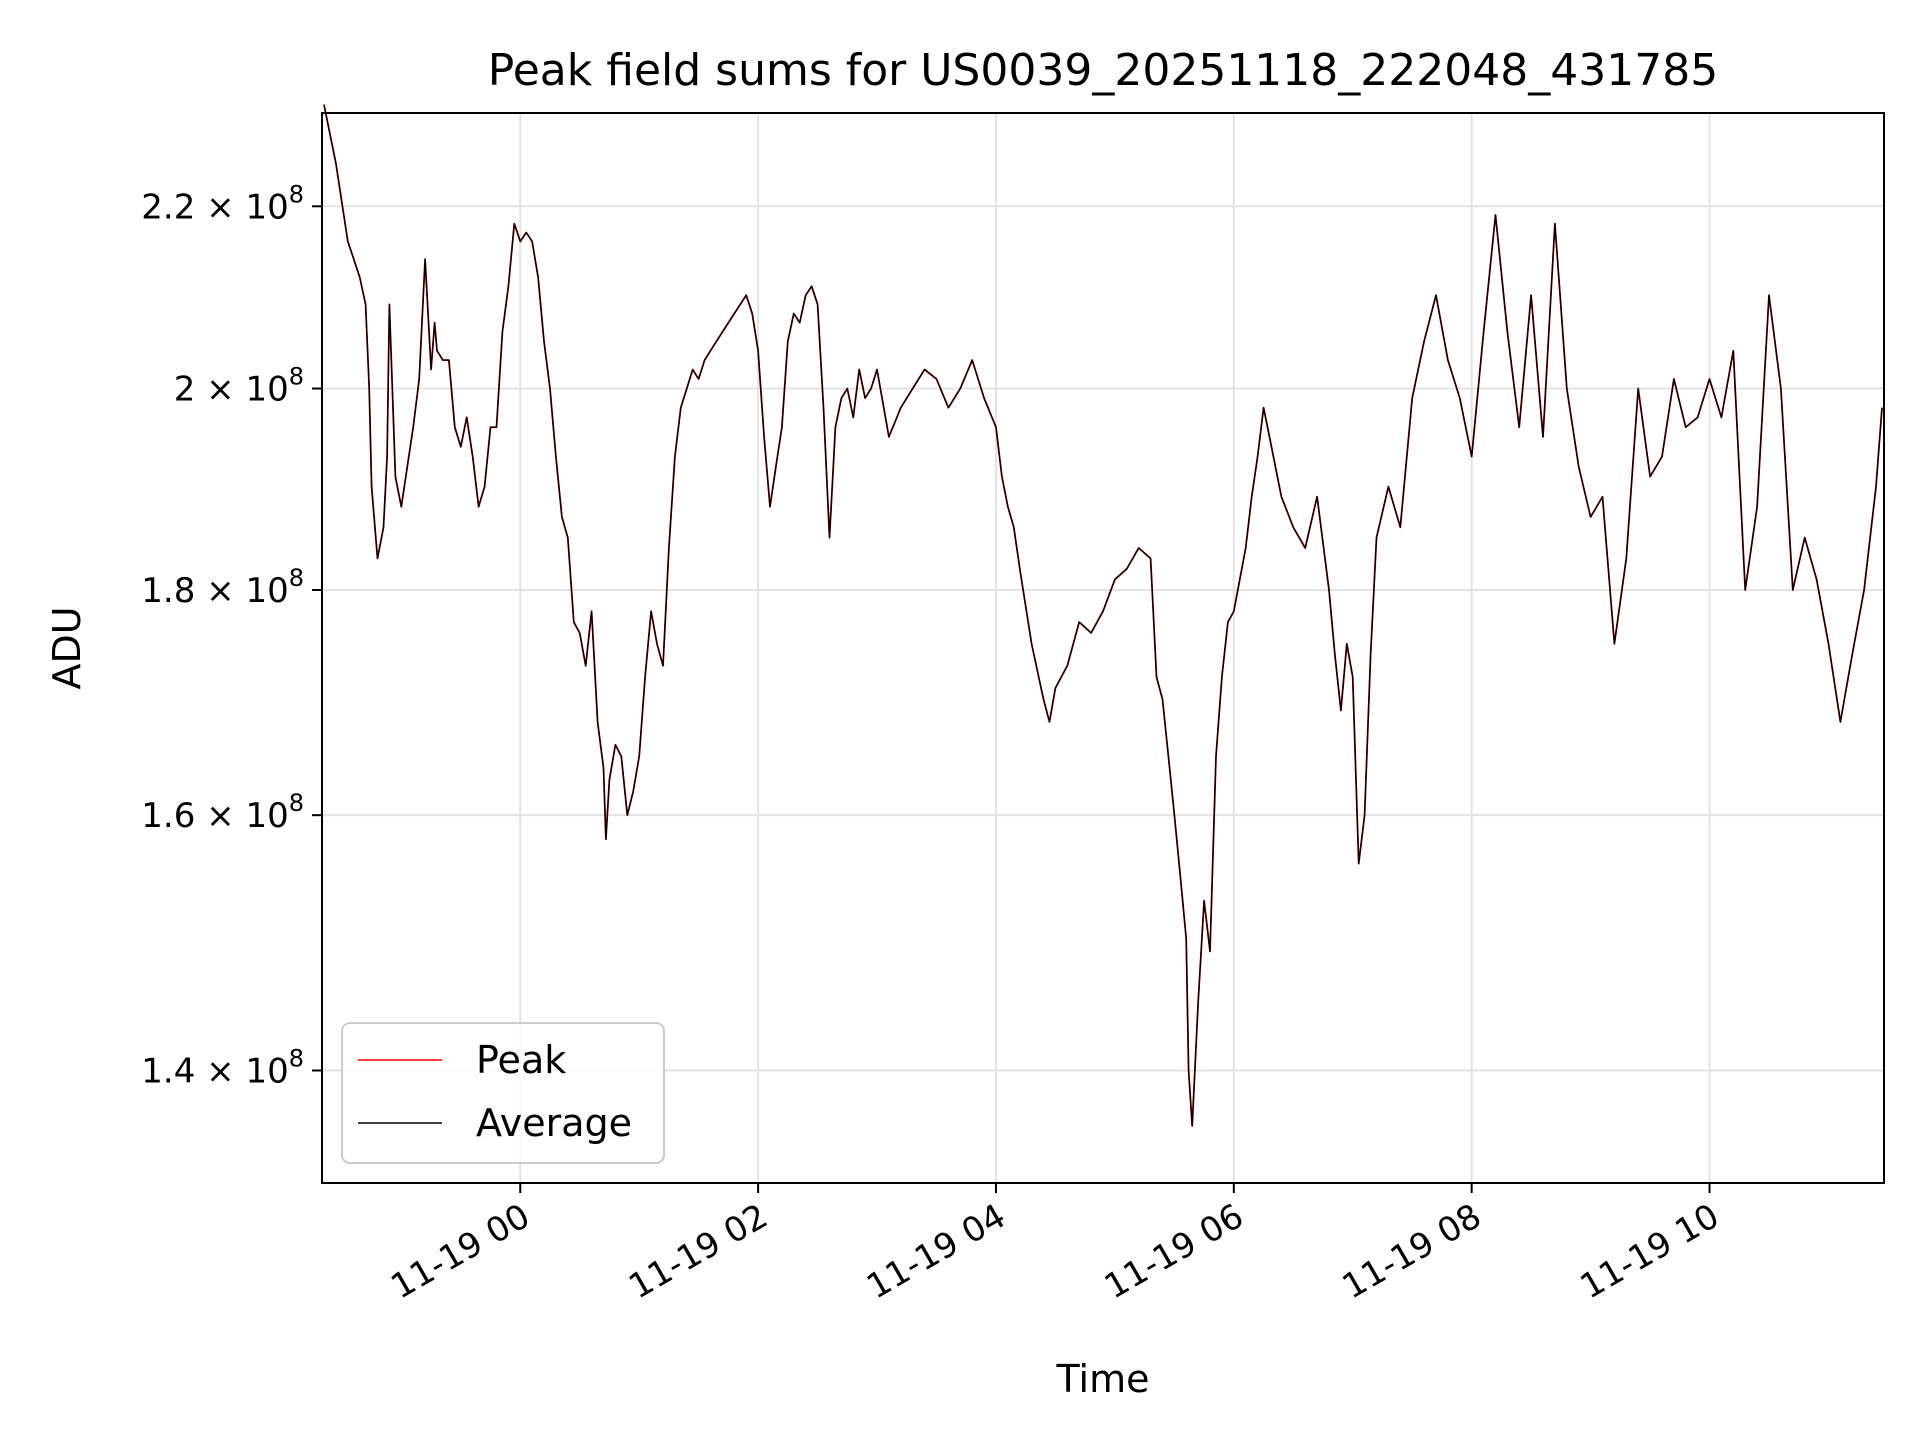 This screenshot has width=1920, height=1444. Describe the element at coordinates (1103, 1379) in the screenshot. I see `x-axis-label: Time` at that location.